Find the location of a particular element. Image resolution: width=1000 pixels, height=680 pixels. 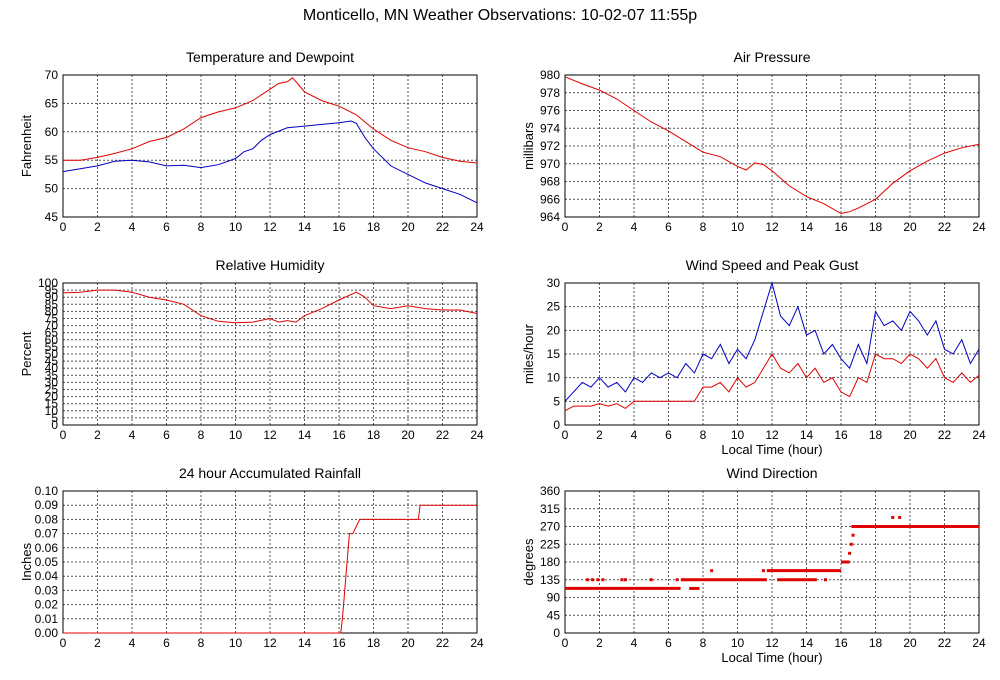

x-tick-label: 8 is located at coordinates (201, 643).